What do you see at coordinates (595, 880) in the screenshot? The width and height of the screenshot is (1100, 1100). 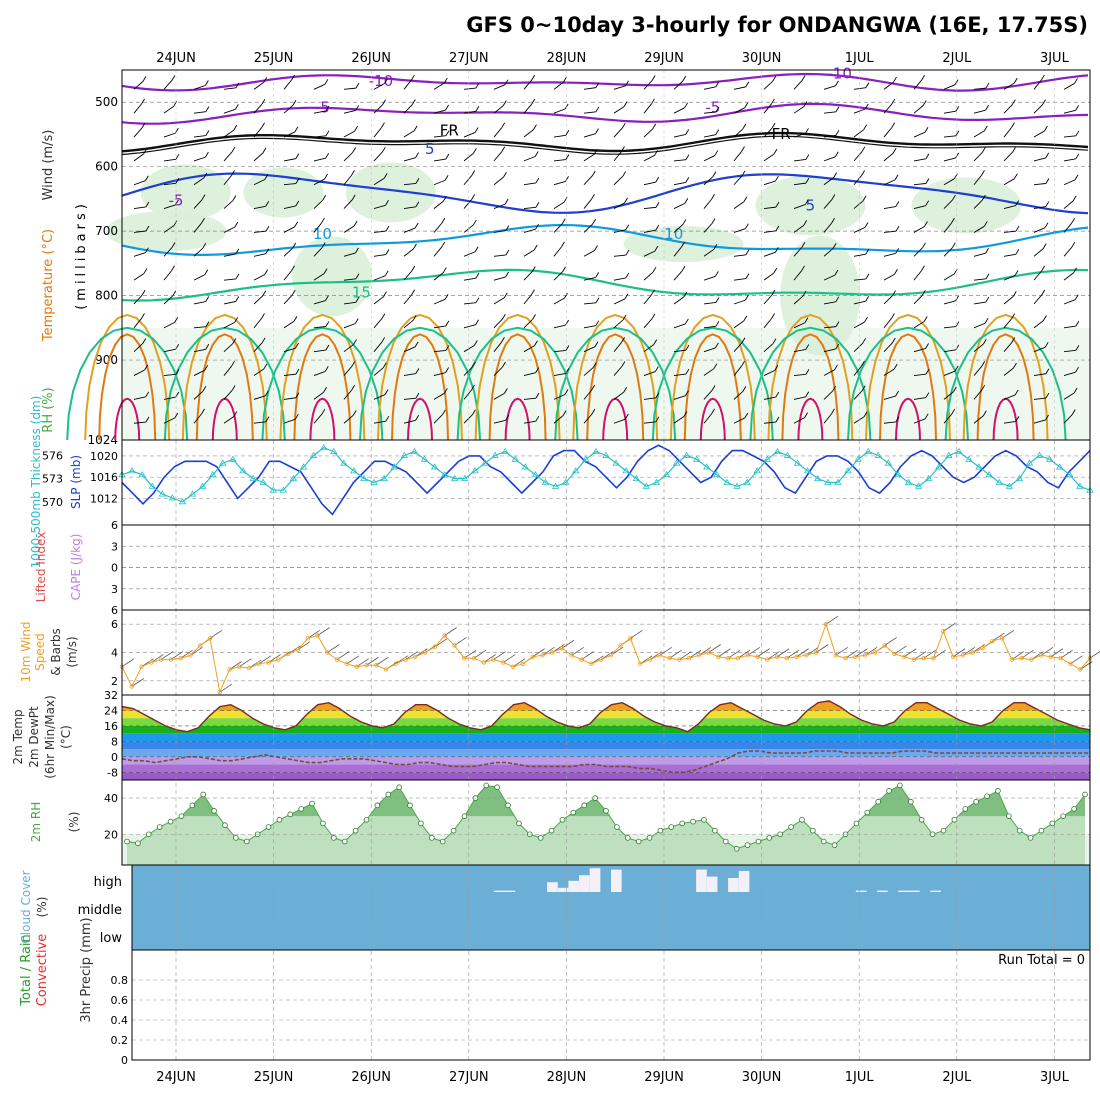 I see `high-cloud-gap` at bounding box center [595, 880].